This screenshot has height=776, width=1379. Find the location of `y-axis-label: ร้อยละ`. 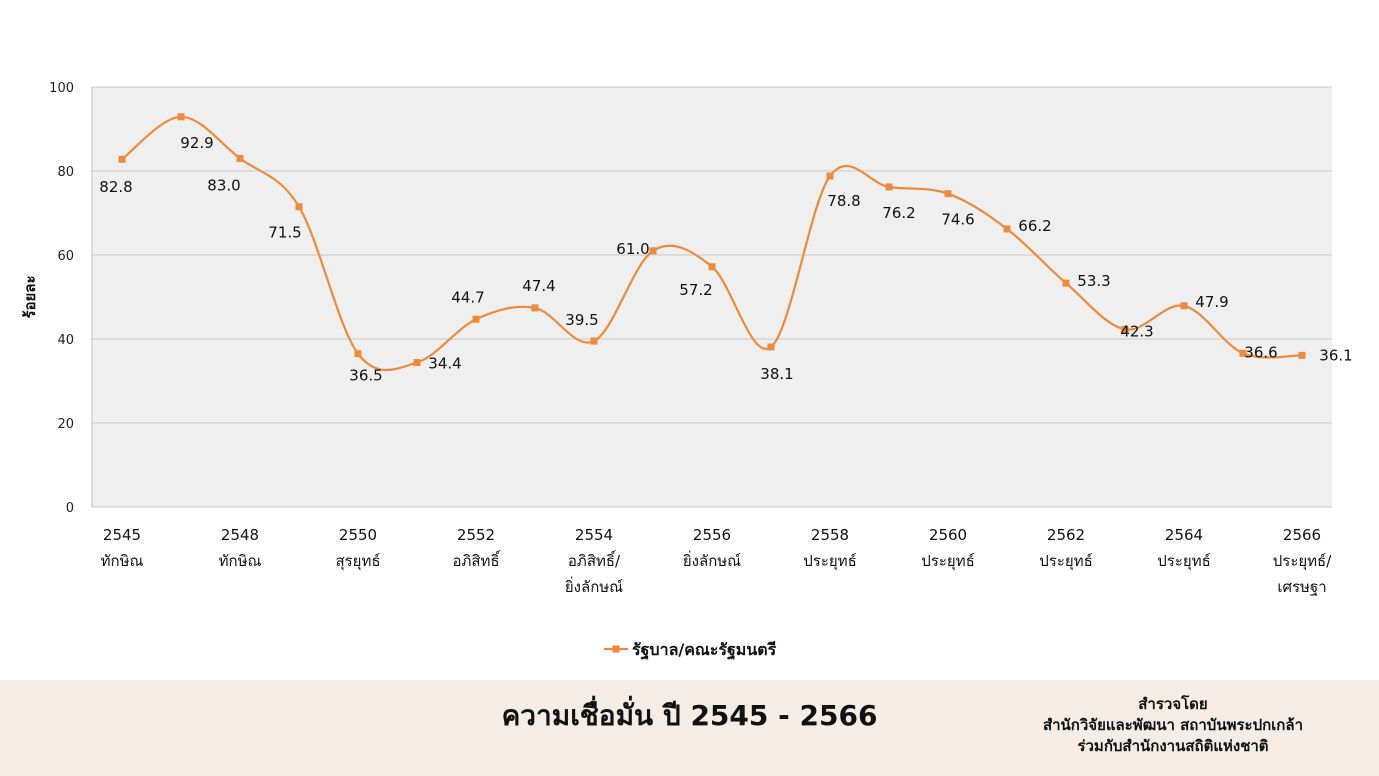

y-axis-label: ร้อยละ is located at coordinates (30, 296).